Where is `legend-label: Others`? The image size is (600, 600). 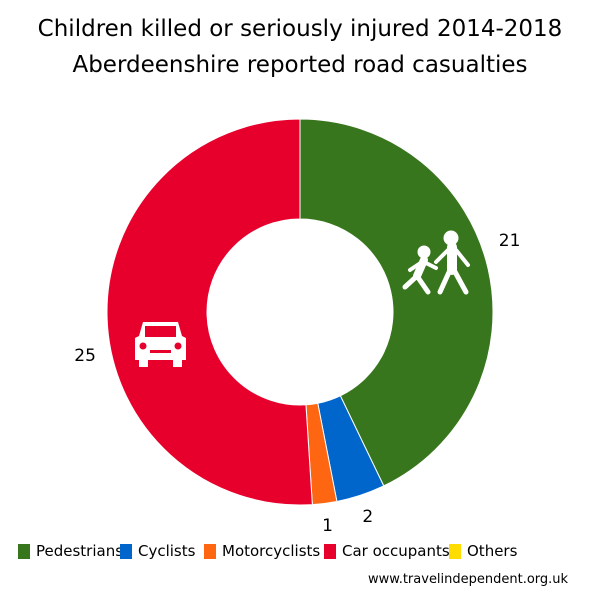
legend-label: Others is located at coordinates (492, 551).